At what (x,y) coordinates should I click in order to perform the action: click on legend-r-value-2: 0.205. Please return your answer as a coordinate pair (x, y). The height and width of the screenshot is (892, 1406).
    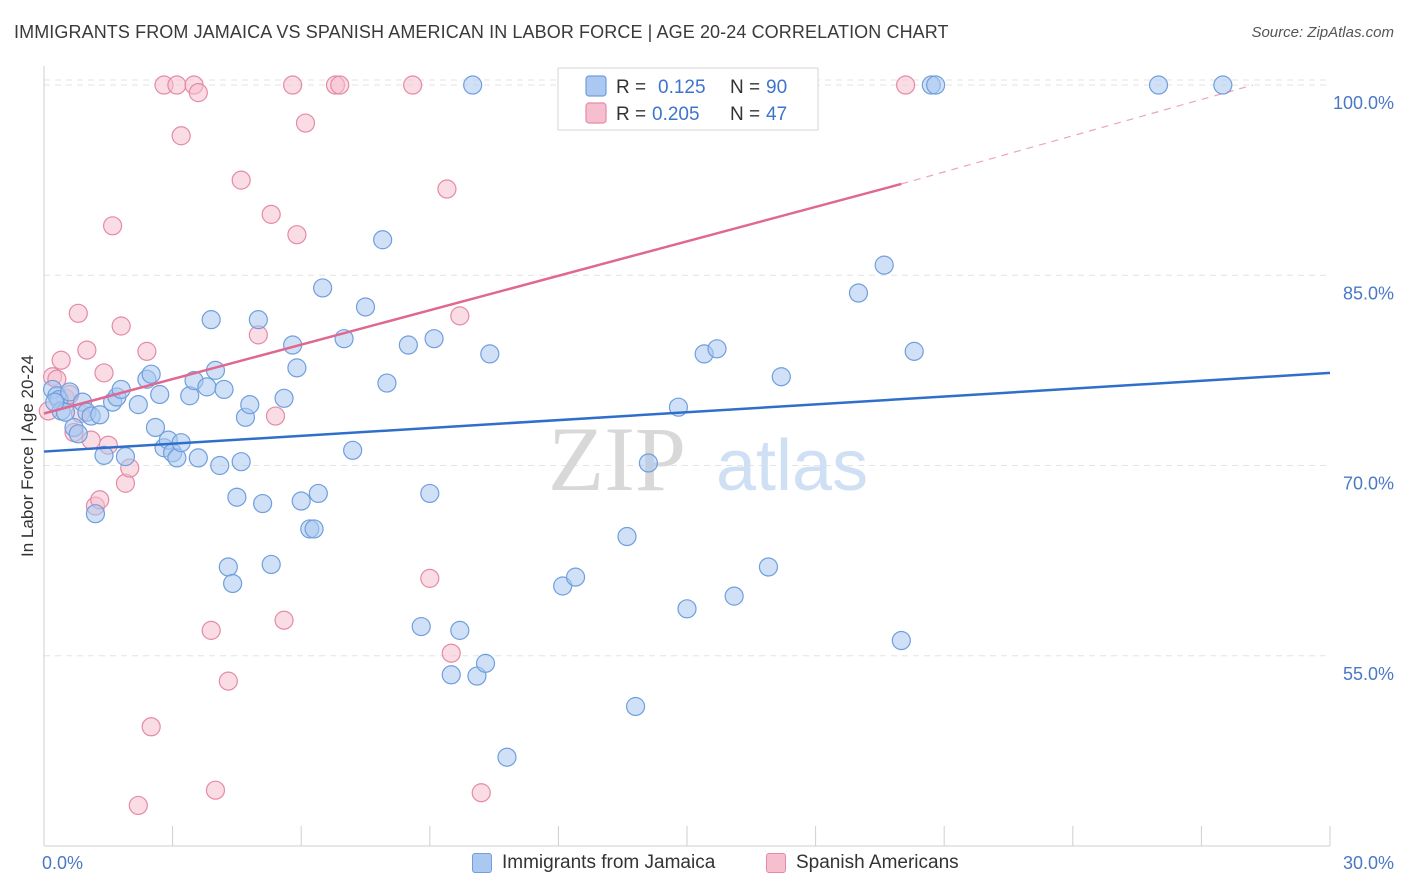
    Looking at the image, I should click on (676, 114).